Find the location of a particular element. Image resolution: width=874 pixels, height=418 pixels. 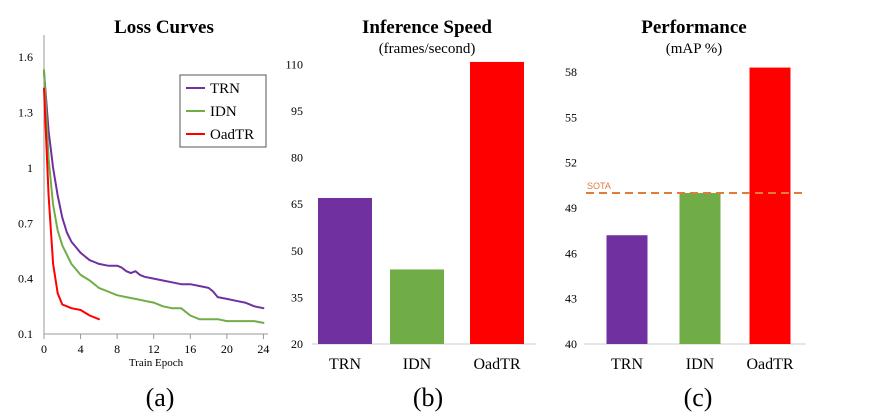

loss-y-tick-label: 0.7 is located at coordinates (25, 223).